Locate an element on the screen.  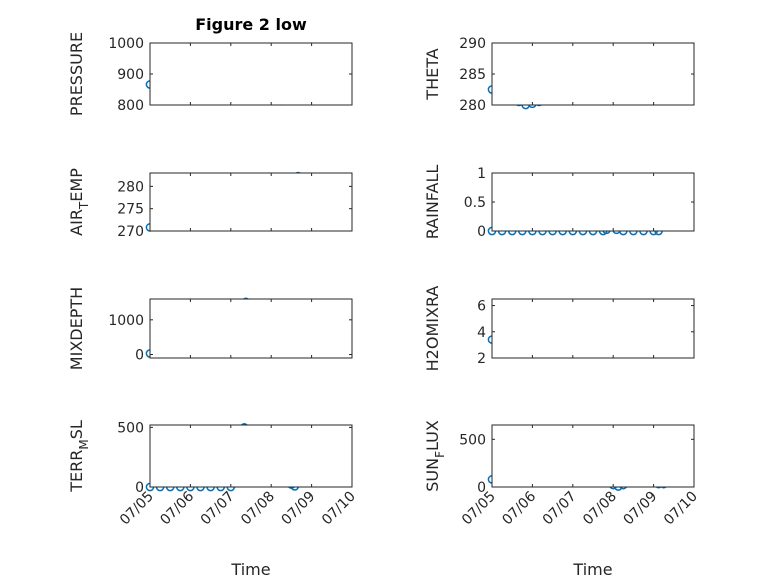
y-tick-label: 1 is located at coordinates (481, 174).